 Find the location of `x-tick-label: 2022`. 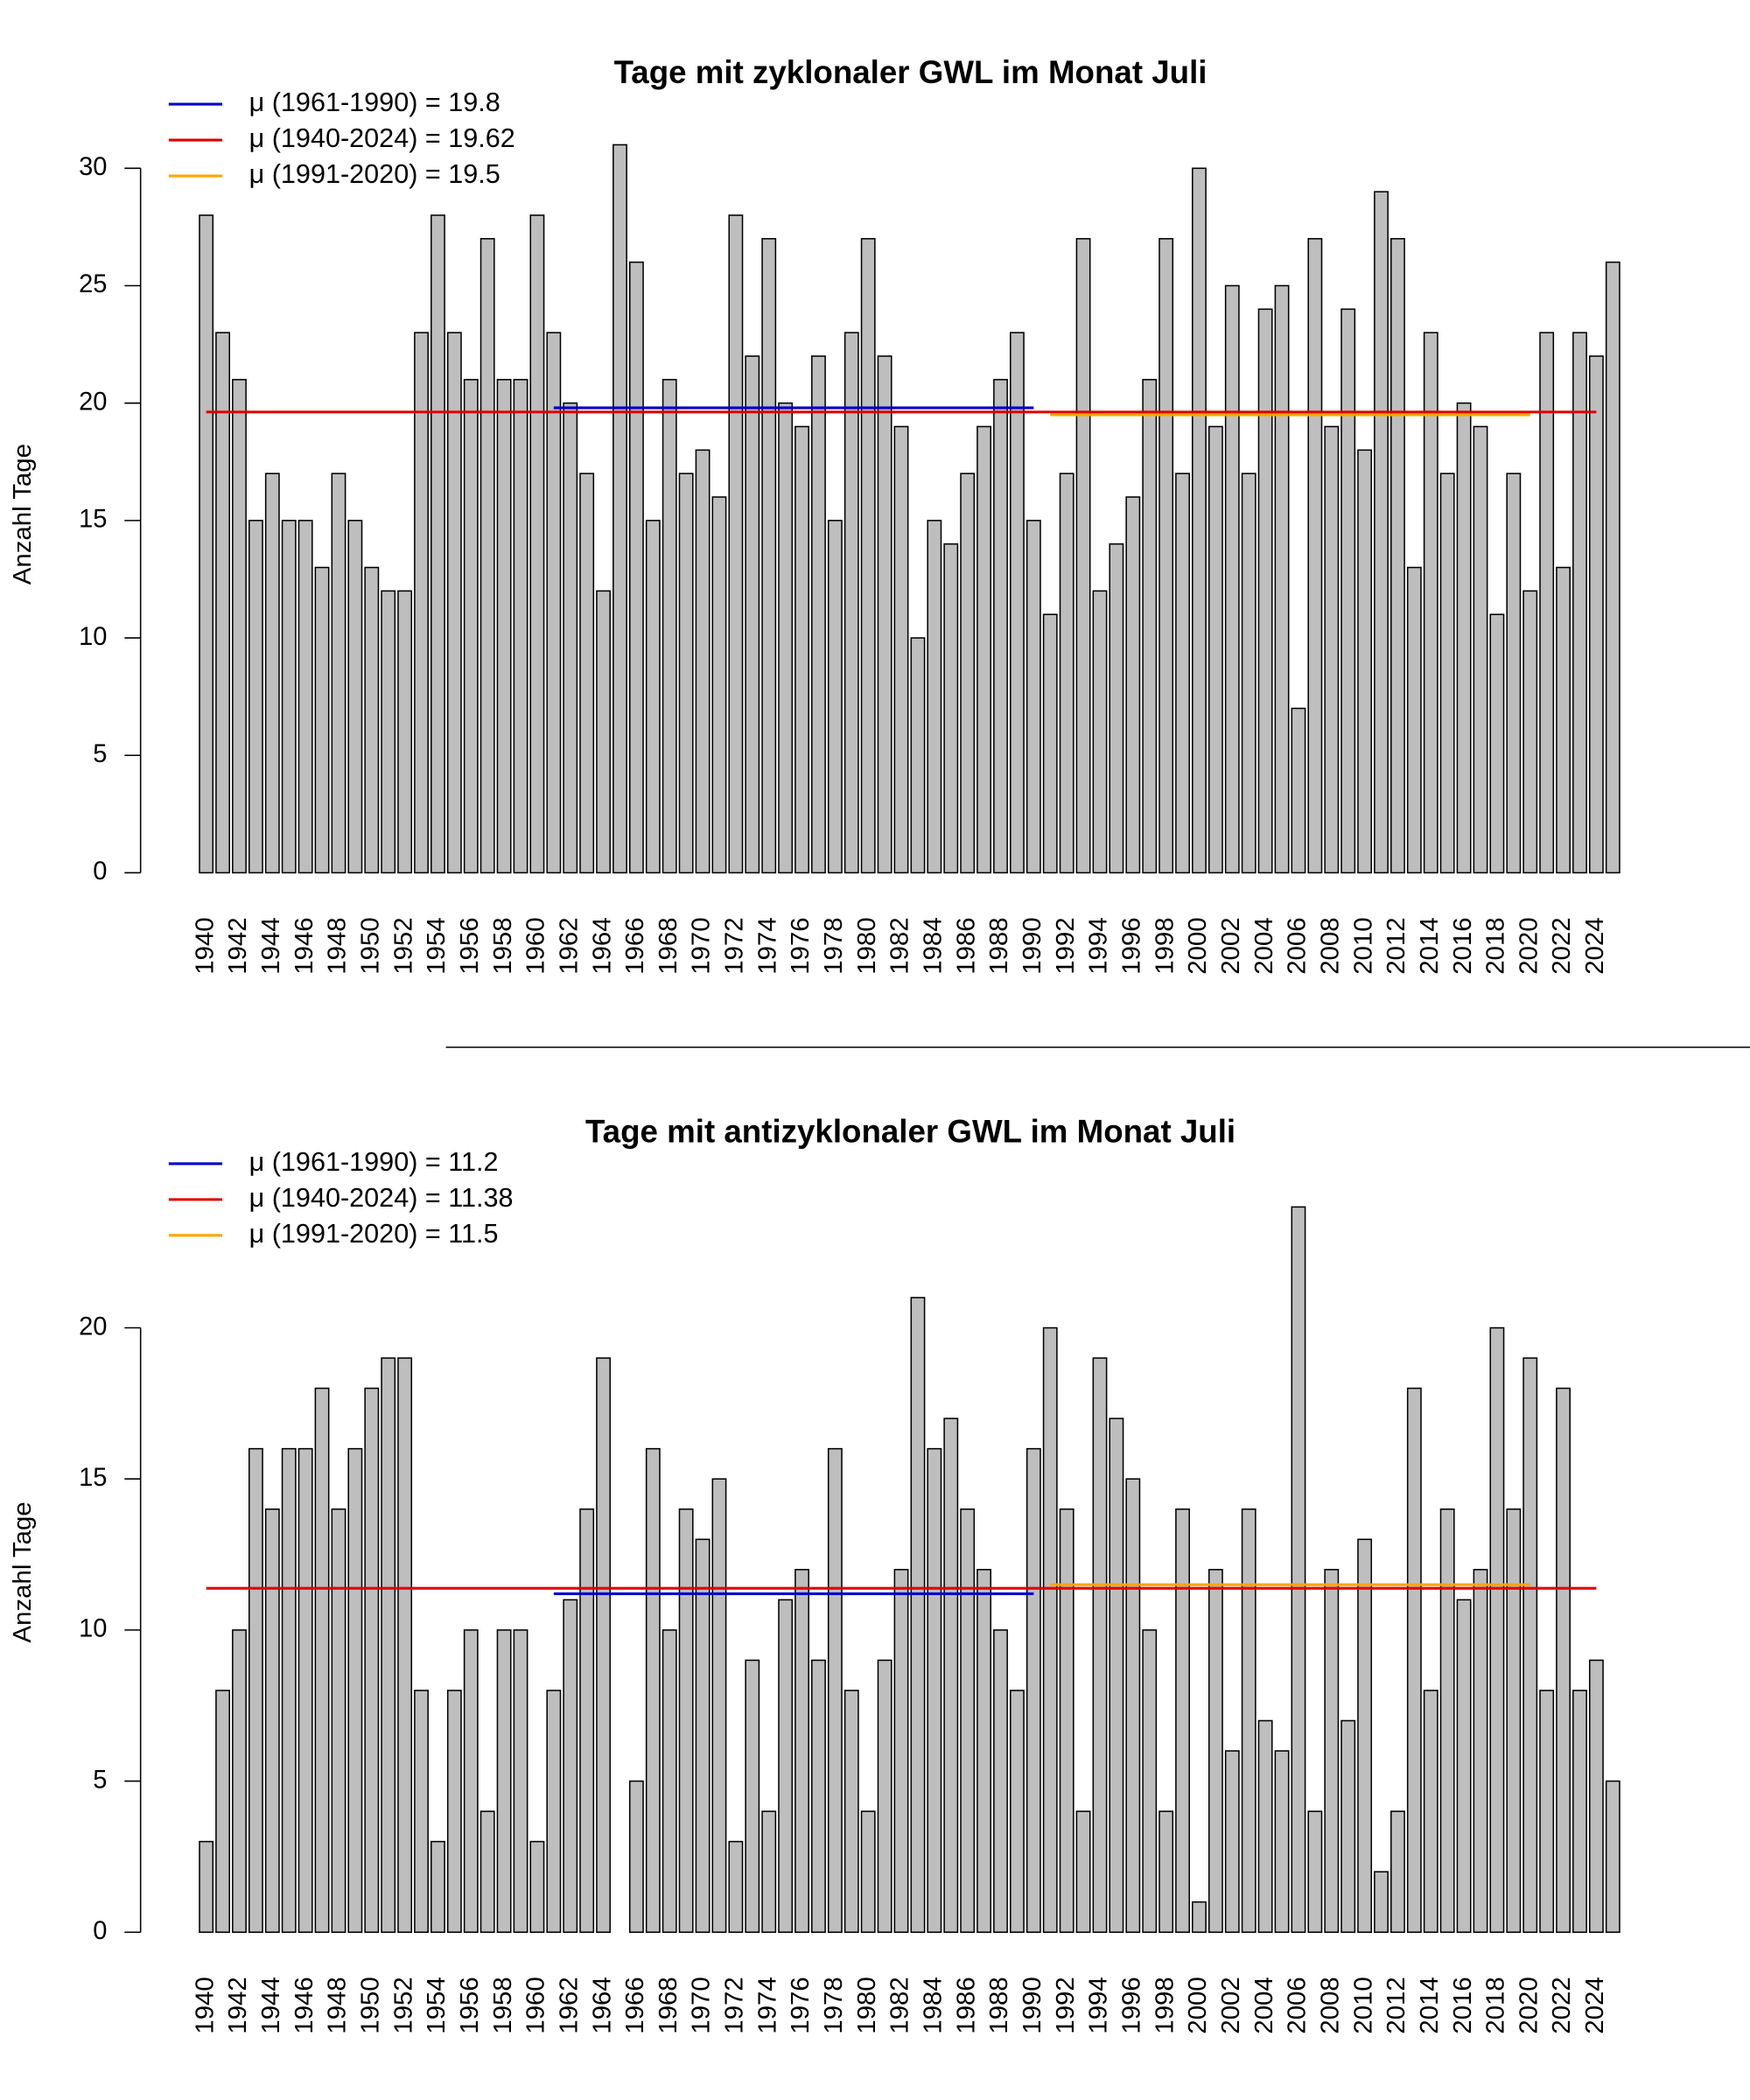

x-tick-label: 2022 is located at coordinates (1562, 945).